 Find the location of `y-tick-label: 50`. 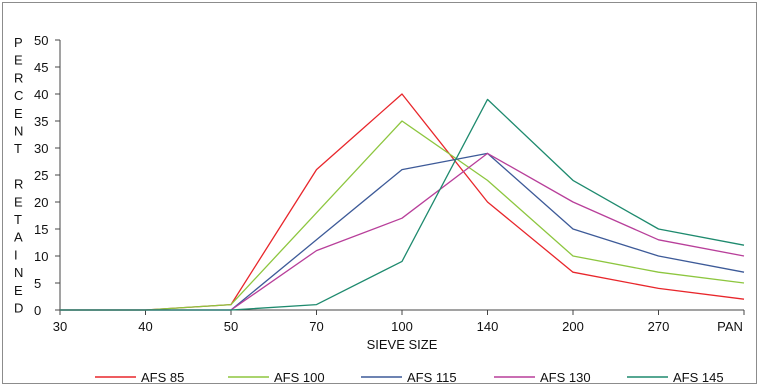

y-tick-label: 50 is located at coordinates (41, 40).